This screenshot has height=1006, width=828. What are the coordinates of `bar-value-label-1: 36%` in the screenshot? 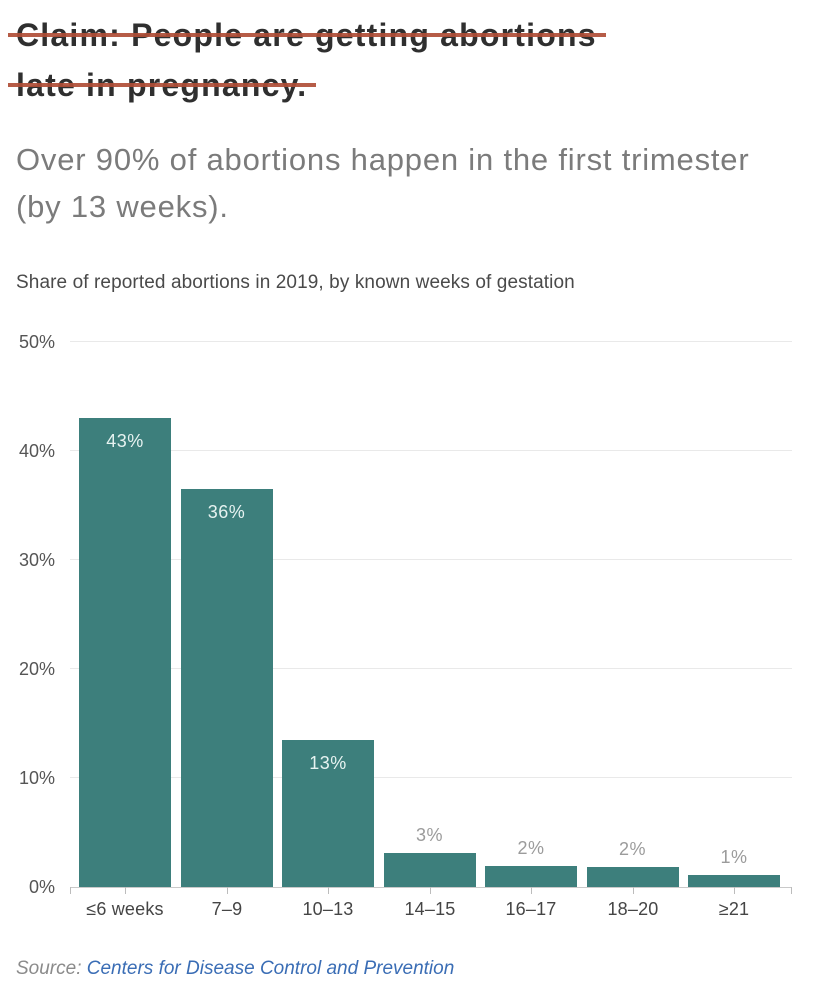 It's located at (226, 512).